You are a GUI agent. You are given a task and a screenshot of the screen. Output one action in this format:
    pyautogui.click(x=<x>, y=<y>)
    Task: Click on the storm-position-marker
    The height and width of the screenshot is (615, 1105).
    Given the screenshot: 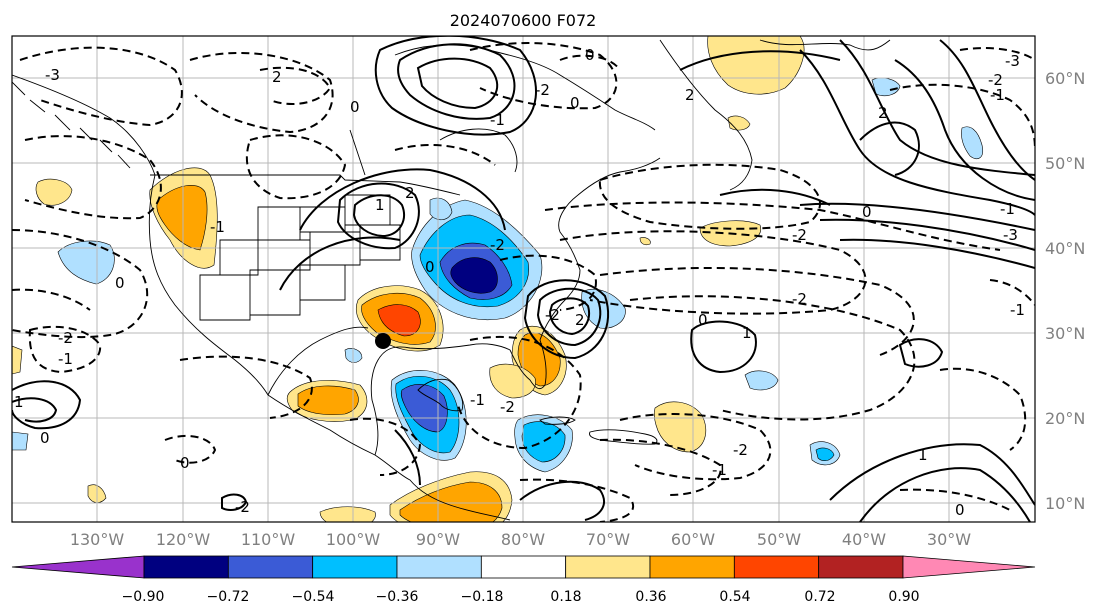 What is the action you would take?
    pyautogui.click(x=383, y=341)
    